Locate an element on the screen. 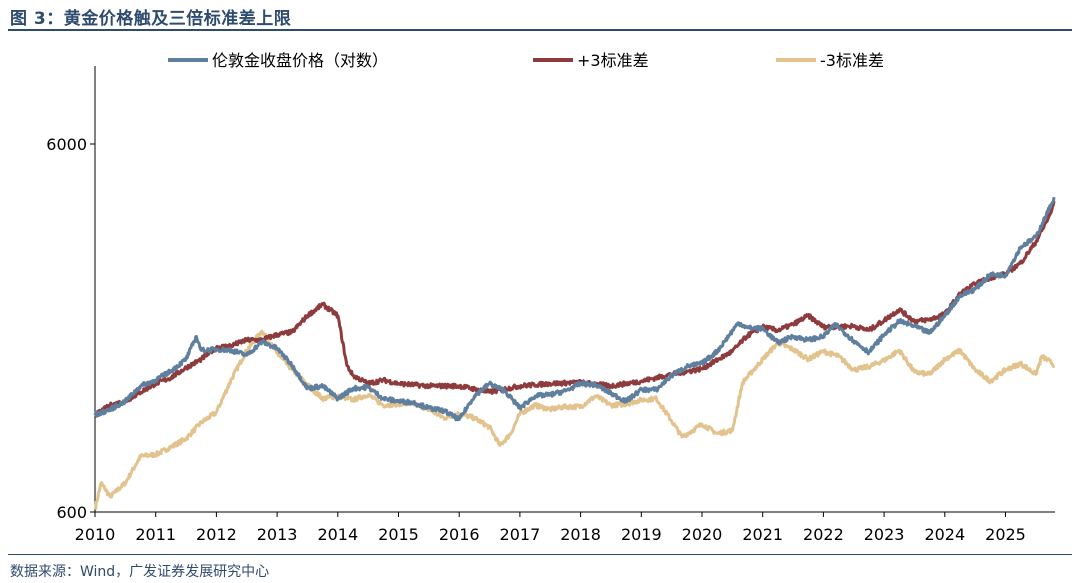  x-tick-label: 2024 is located at coordinates (944, 534).